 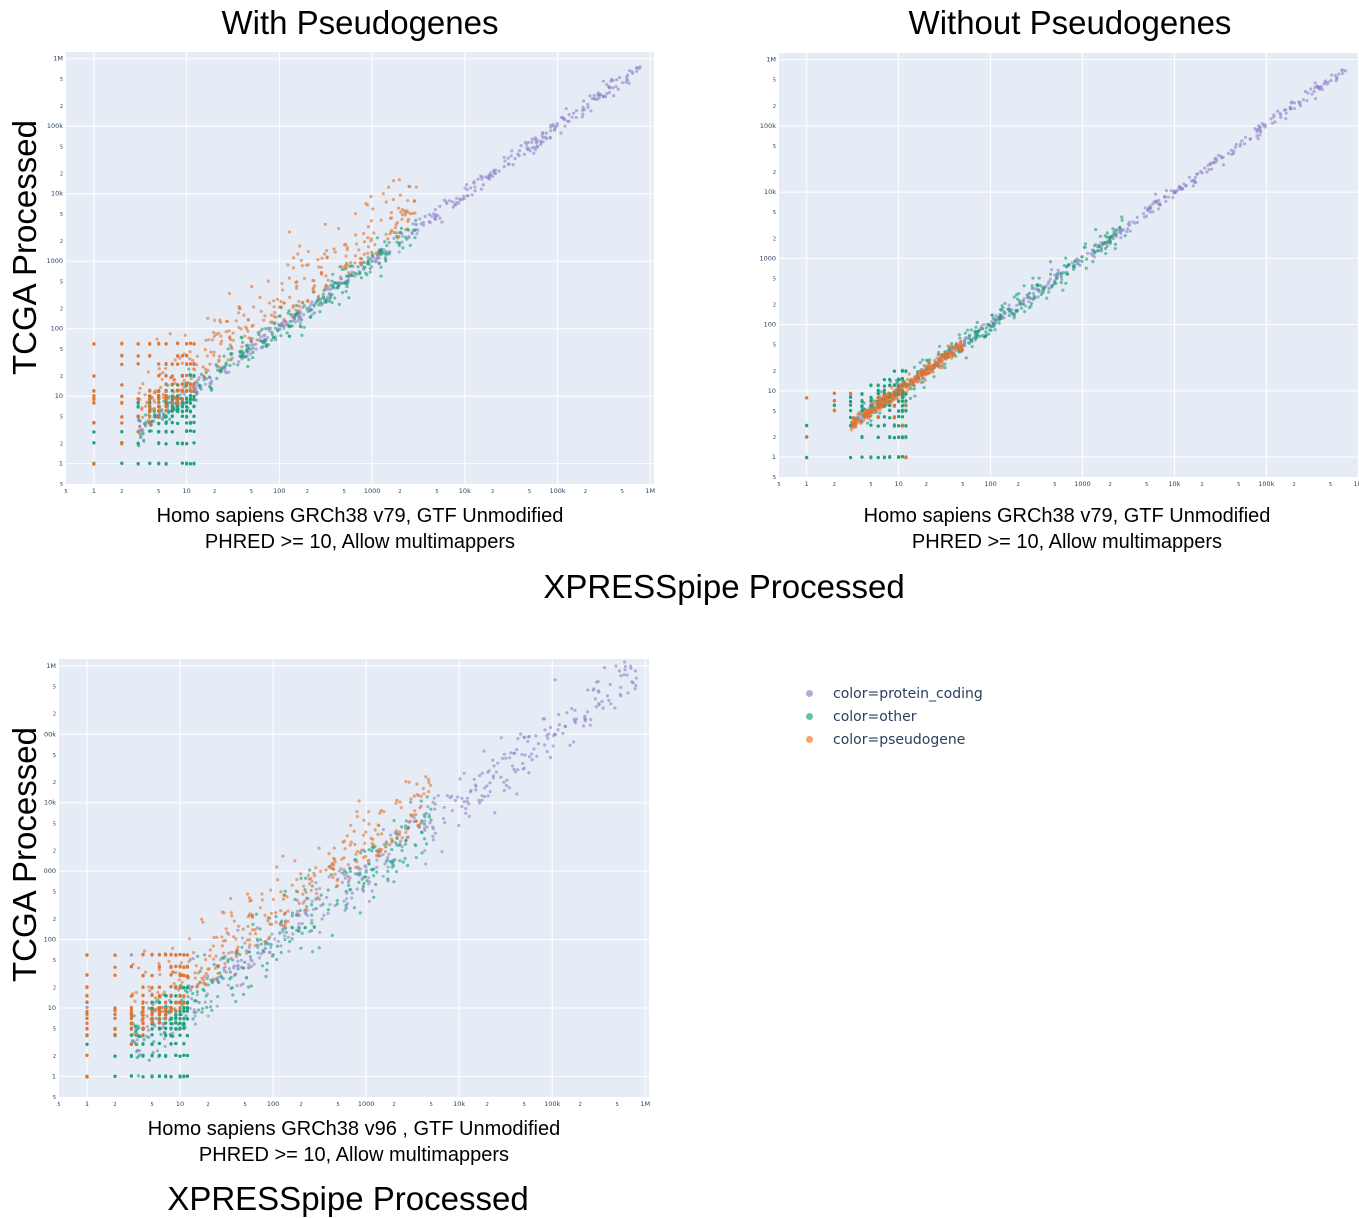 What do you see at coordinates (50, 871) in the screenshot?
I see `y-tick-label: 000` at bounding box center [50, 871].